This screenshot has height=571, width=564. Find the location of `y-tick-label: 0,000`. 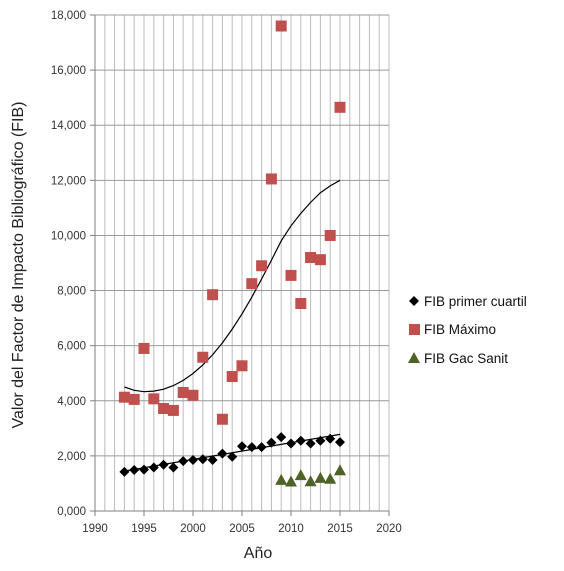

y-tick-label: 0,000 is located at coordinates (71, 512).